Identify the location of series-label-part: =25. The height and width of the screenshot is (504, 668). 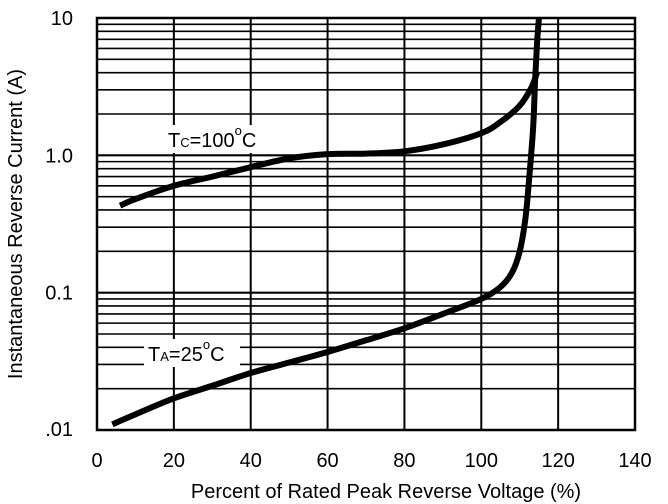
(186, 355).